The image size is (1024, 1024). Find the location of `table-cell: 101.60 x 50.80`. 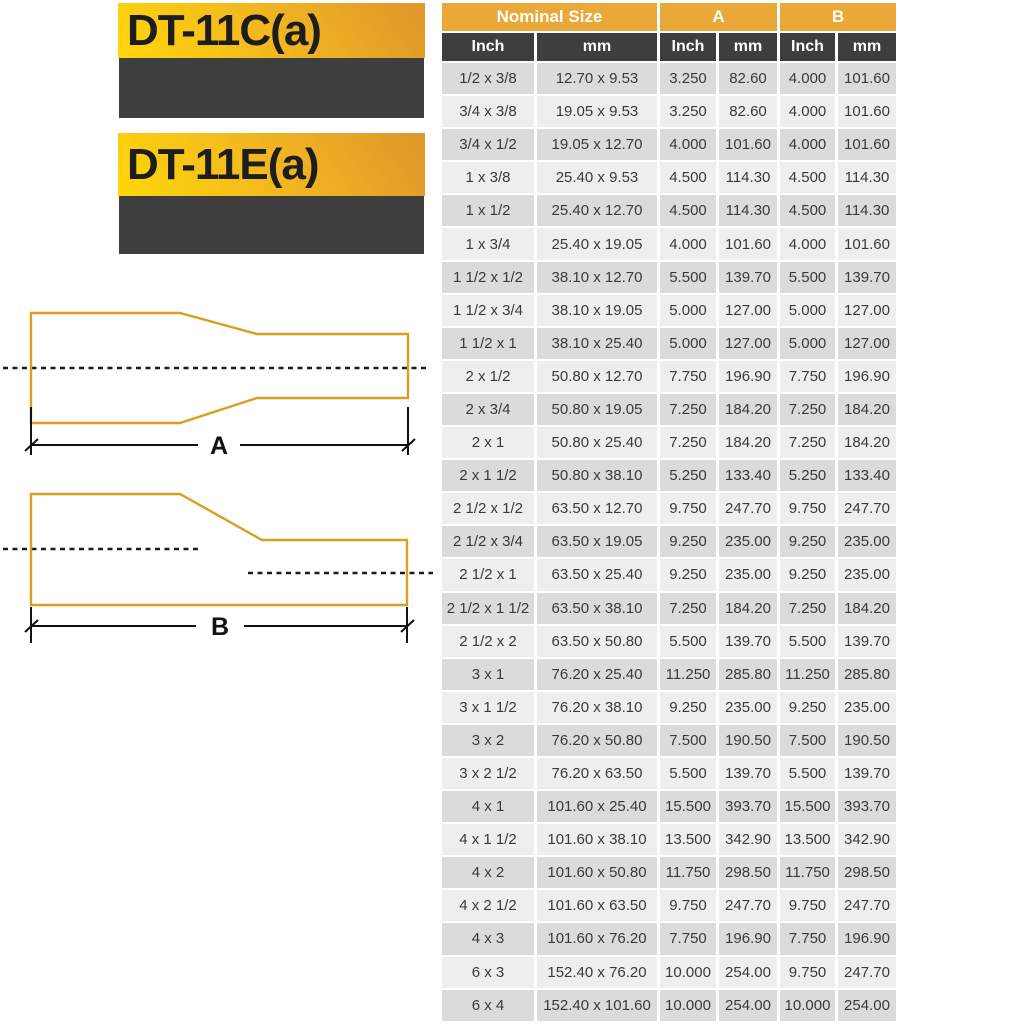

table-cell: 101.60 x 50.80 is located at coordinates (597, 873).